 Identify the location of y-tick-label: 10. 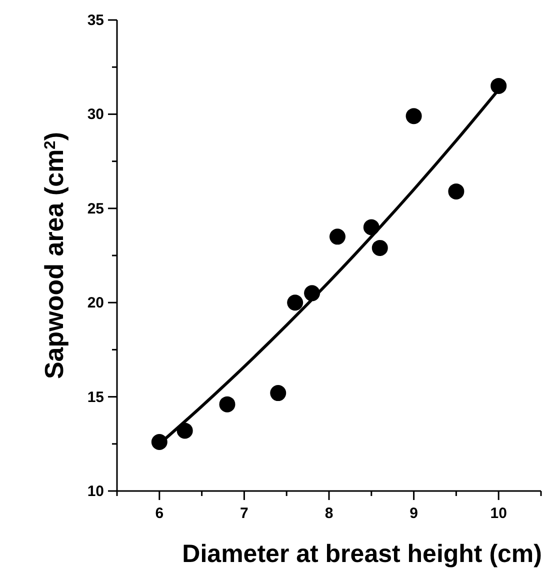
(95, 491).